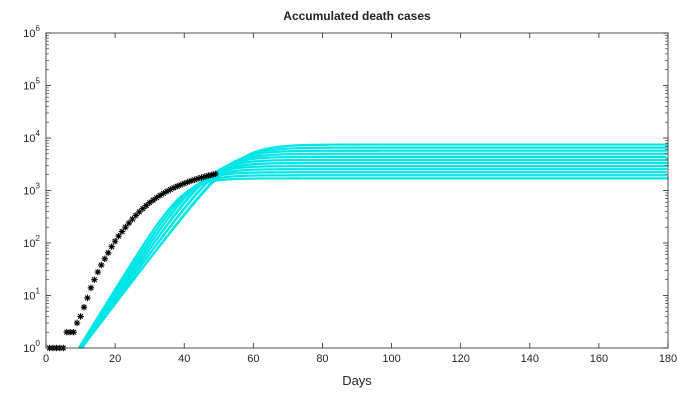 Image resolution: width=686 pixels, height=393 pixels. Describe the element at coordinates (253, 359) in the screenshot. I see `x-tick-label: 60` at that location.